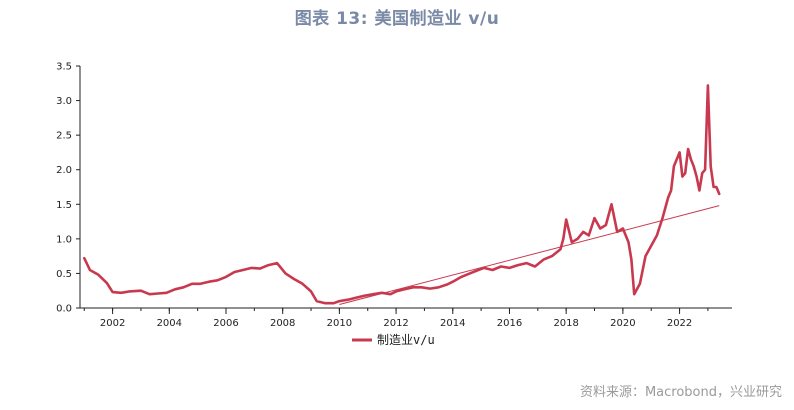  I want to click on chart-title: 图表 13: 美国制造业 v/u, so click(397, 19).